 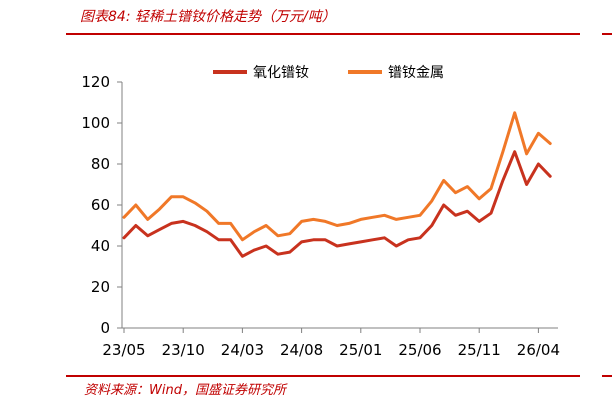 I want to click on y-tick-label: 20, so click(x=100, y=287).